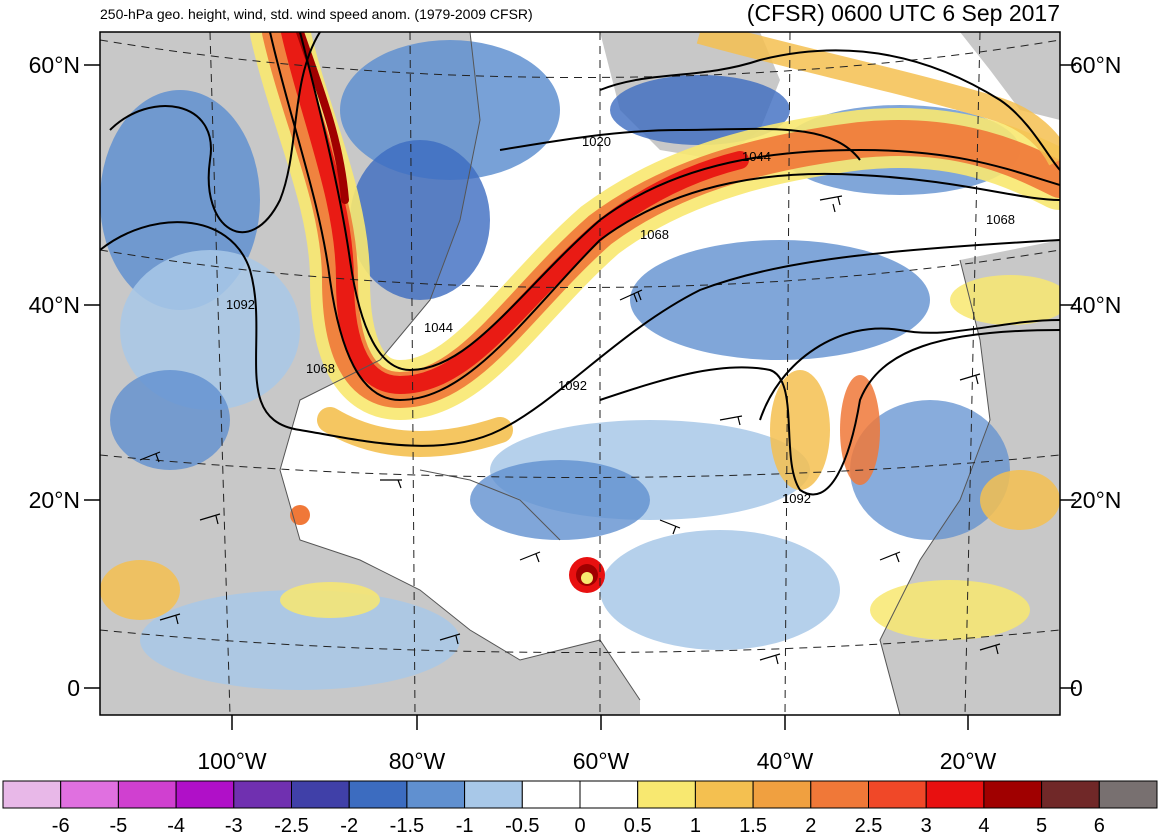  What do you see at coordinates (291, 826) in the screenshot?
I see `colorbar-tick-label: -2.5` at bounding box center [291, 826].